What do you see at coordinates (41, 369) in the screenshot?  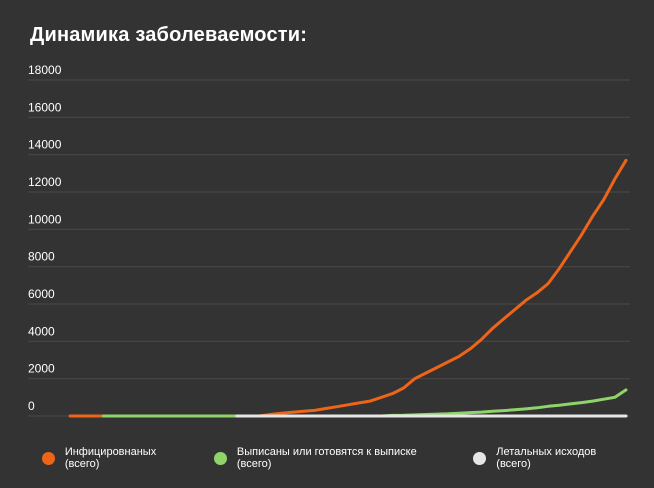 I see `y-tick-label: 2000` at bounding box center [41, 369].